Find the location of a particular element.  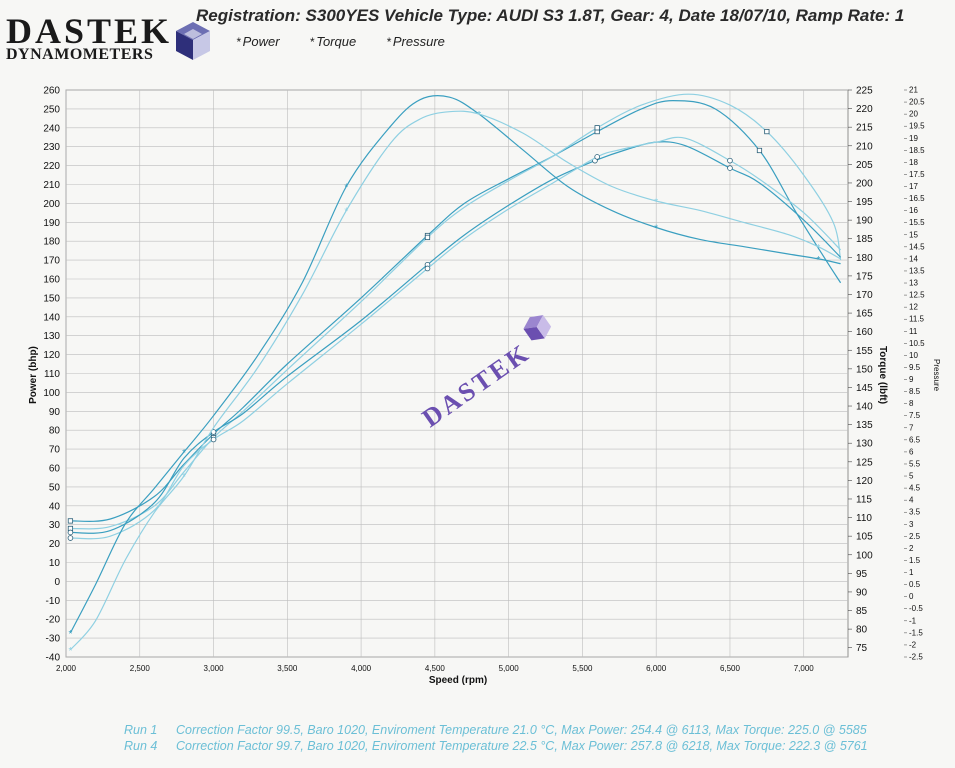

legend-item-torque: * Torque is located at coordinates (333, 41).